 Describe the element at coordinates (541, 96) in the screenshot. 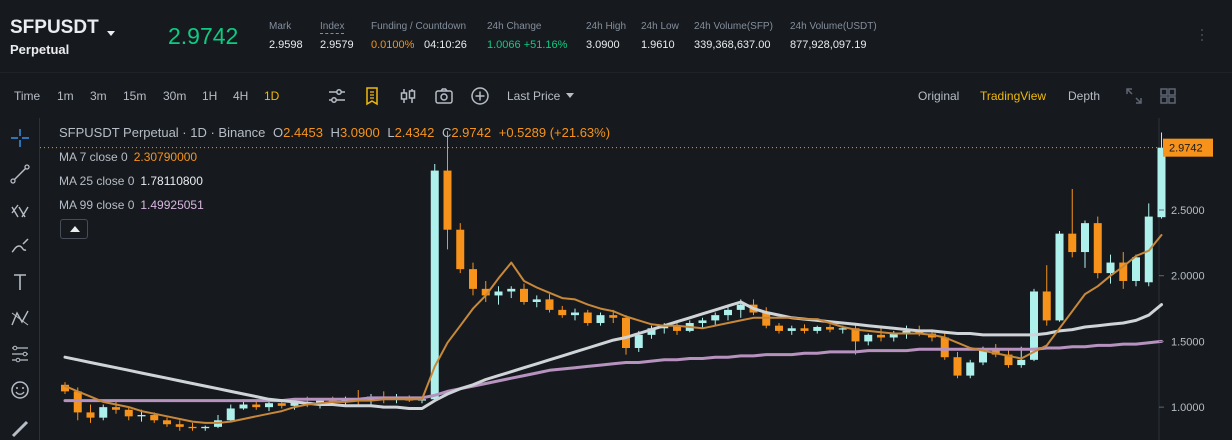

I see `price-type-select: Last Price` at that location.